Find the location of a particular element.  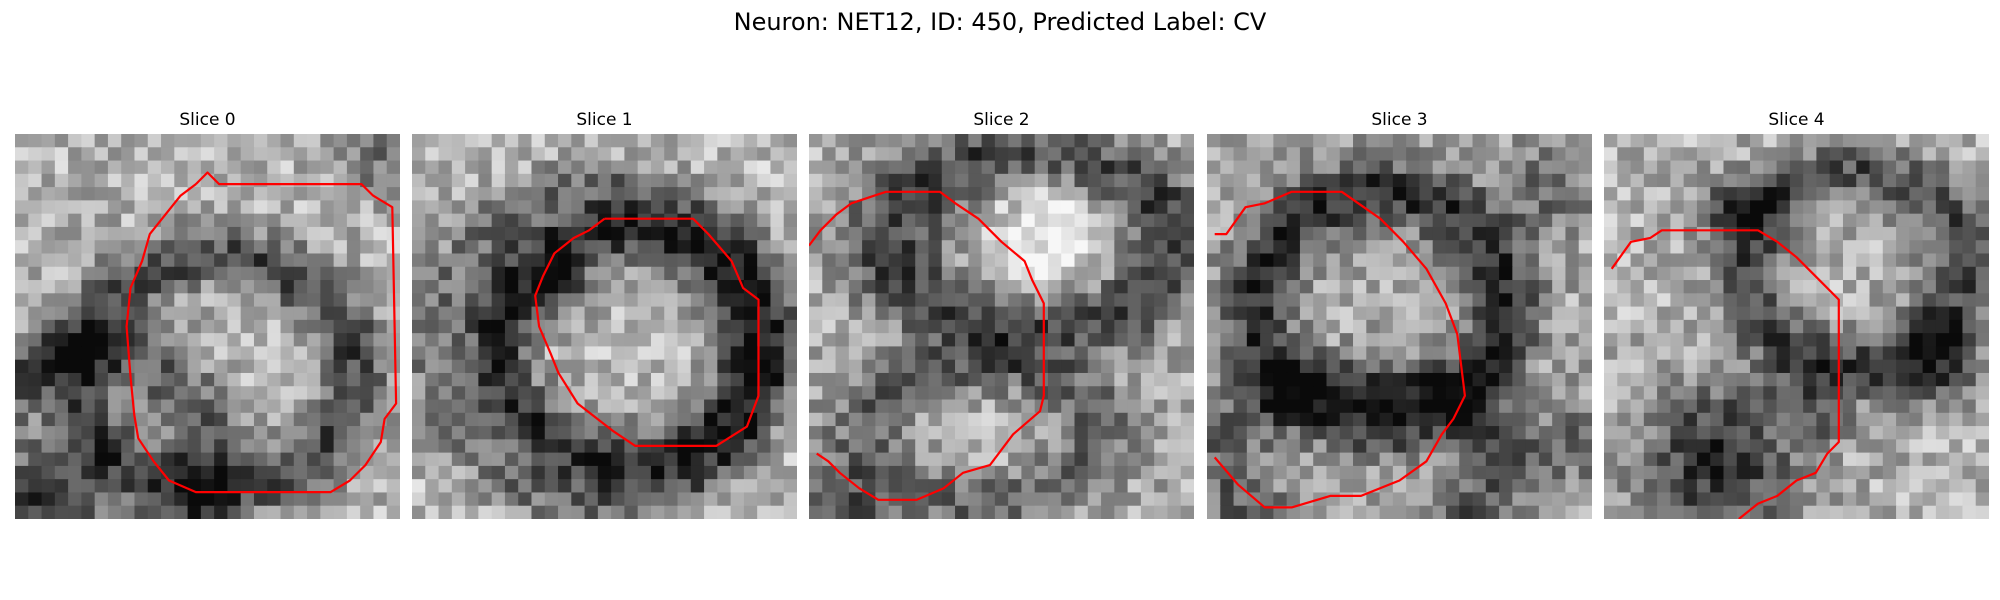

panel-title: Slice 1 is located at coordinates (604, 120).